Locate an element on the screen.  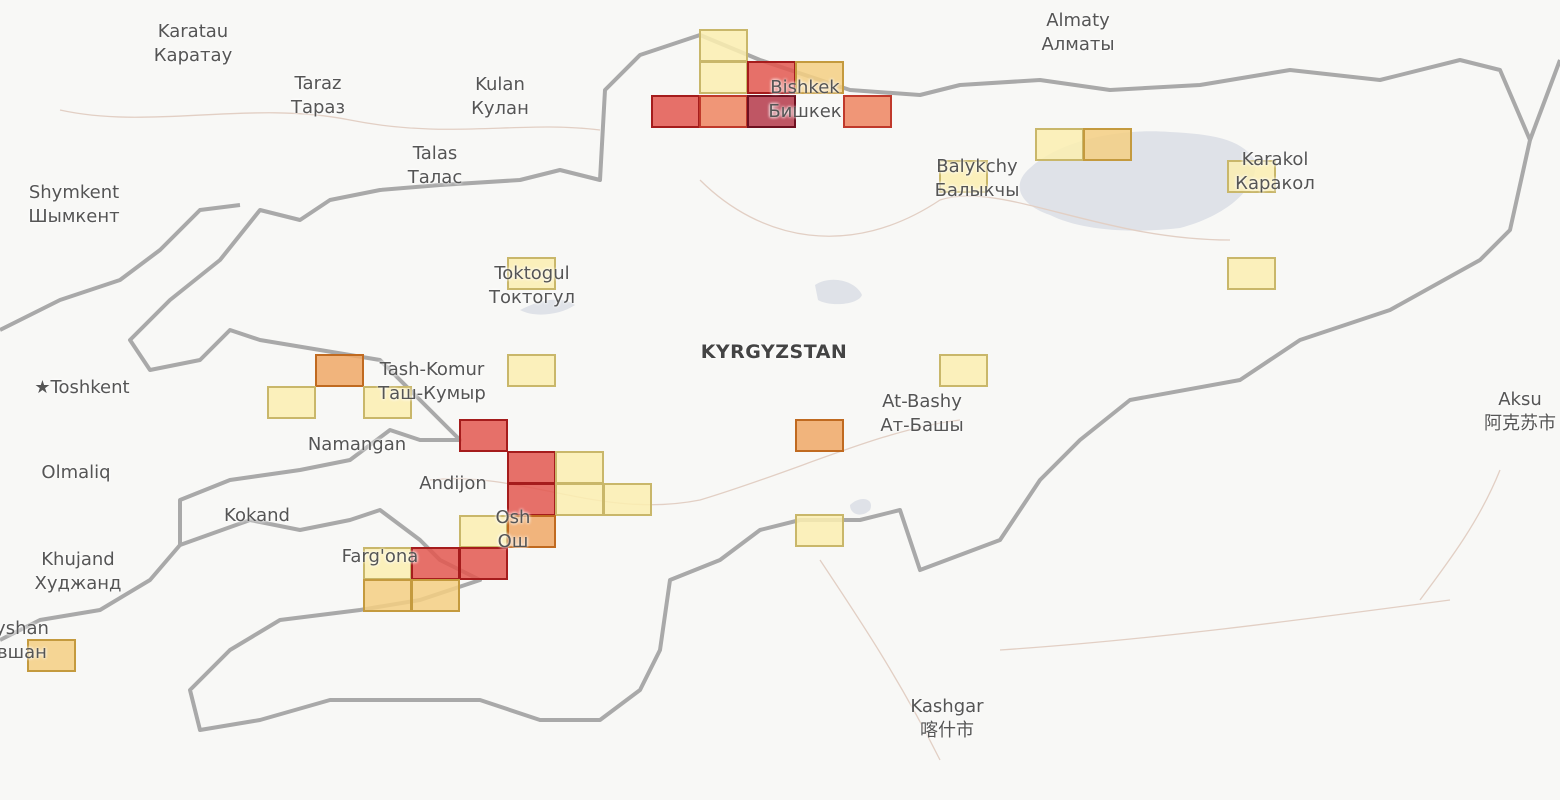
place-name-local: Алматы is located at coordinates (1078, 44).